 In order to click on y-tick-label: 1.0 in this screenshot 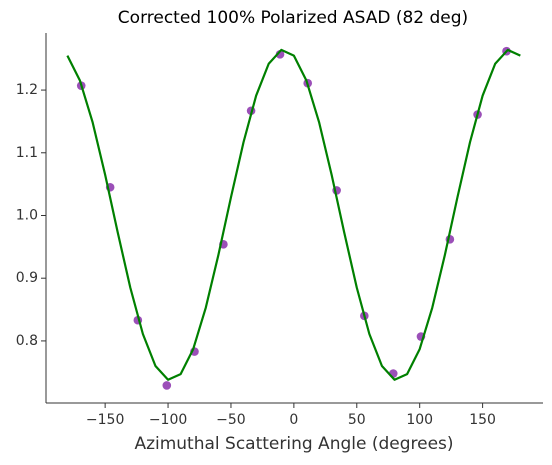, I will do `click(27, 215)`.